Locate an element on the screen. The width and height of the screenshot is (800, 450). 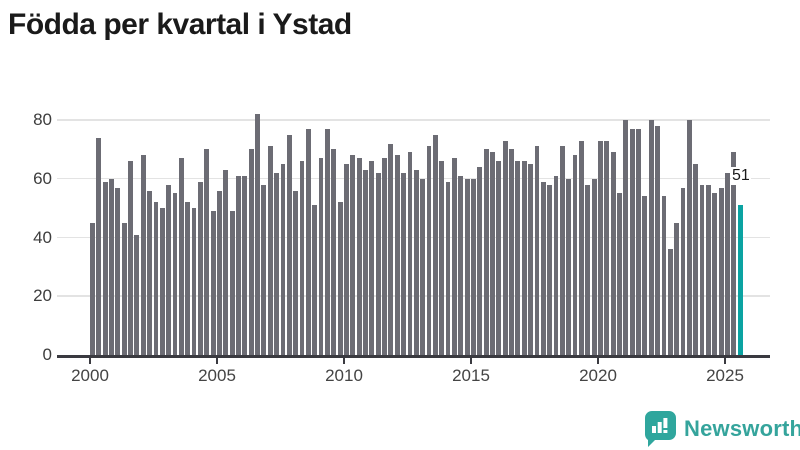
chart-title: Födda per kvartal i Ystad is located at coordinates (180, 24).